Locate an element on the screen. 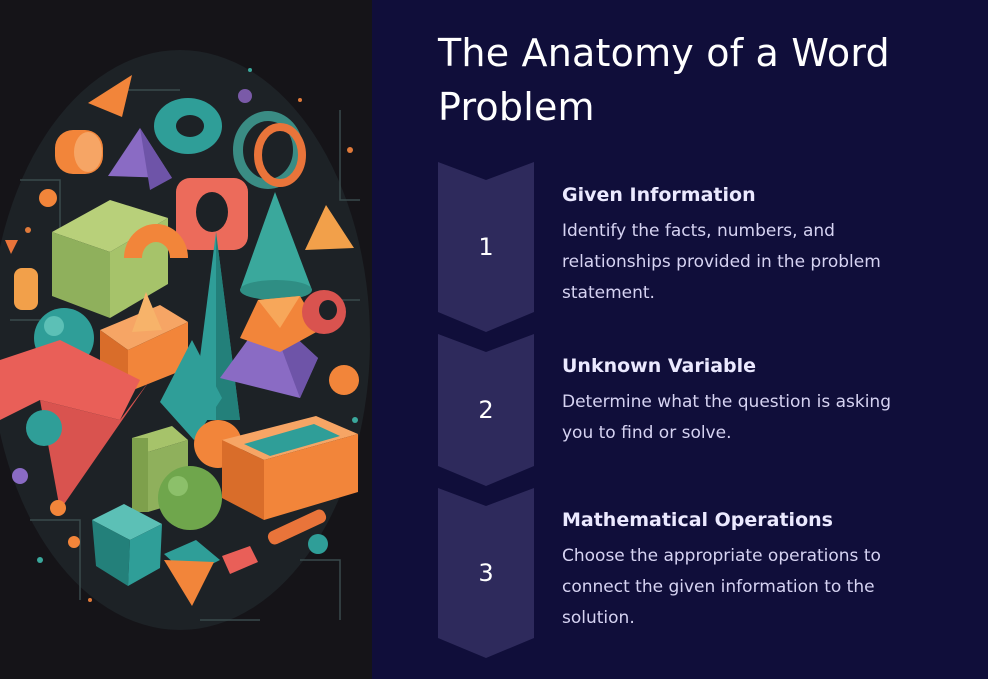  step-3-marker: 3 is located at coordinates (486, 573).